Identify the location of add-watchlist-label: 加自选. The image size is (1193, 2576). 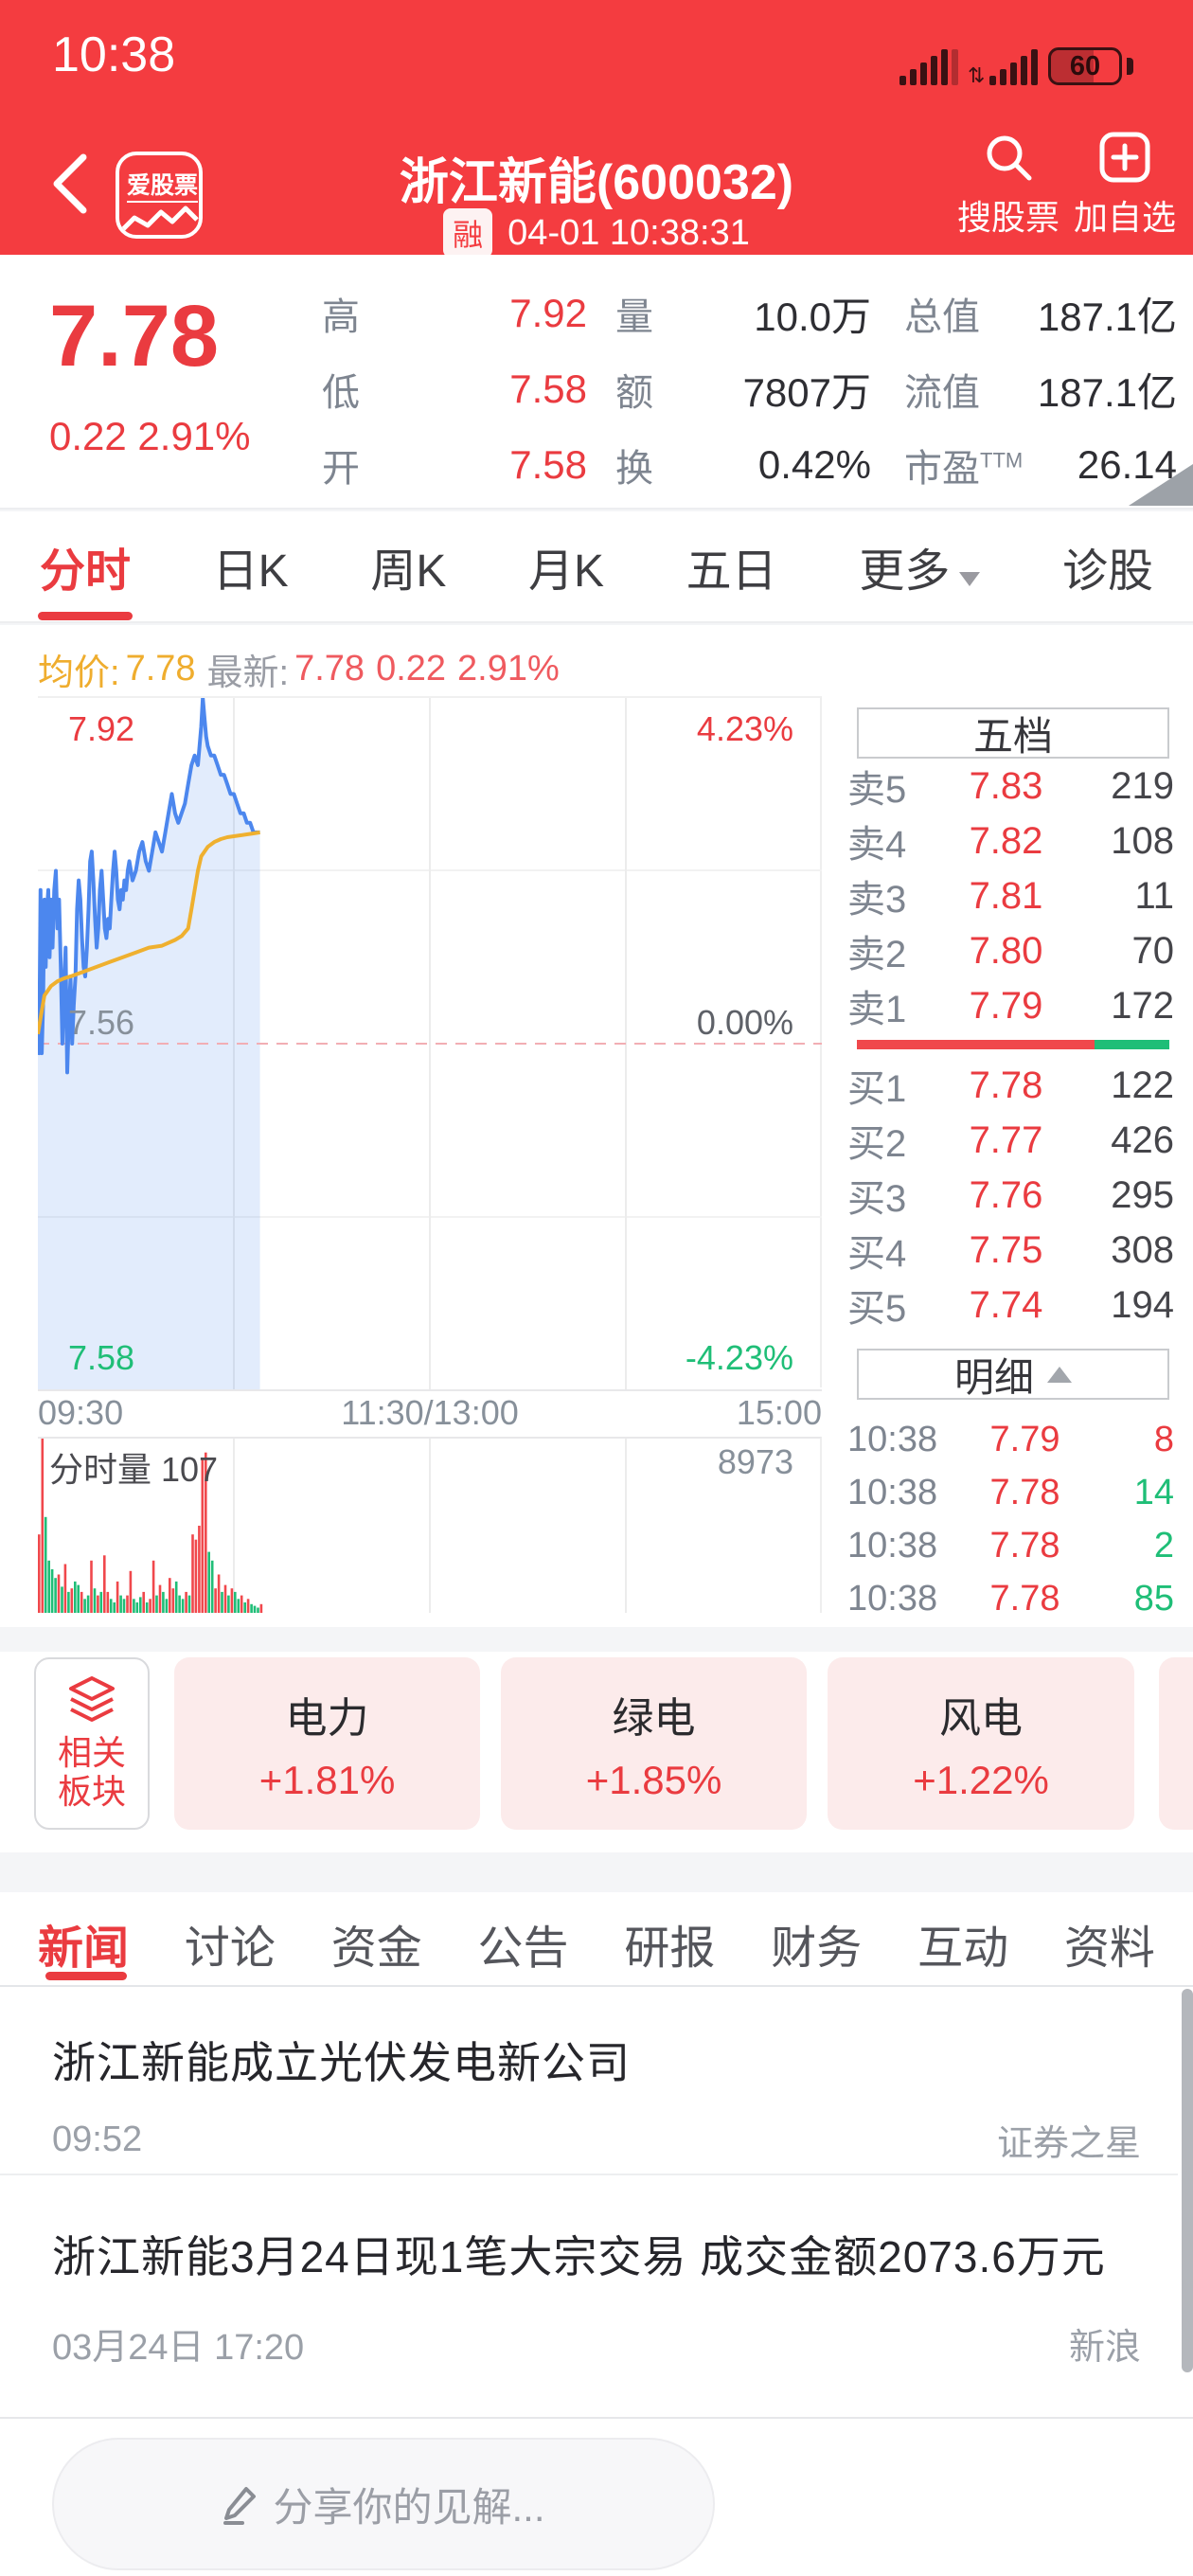
(1124, 217).